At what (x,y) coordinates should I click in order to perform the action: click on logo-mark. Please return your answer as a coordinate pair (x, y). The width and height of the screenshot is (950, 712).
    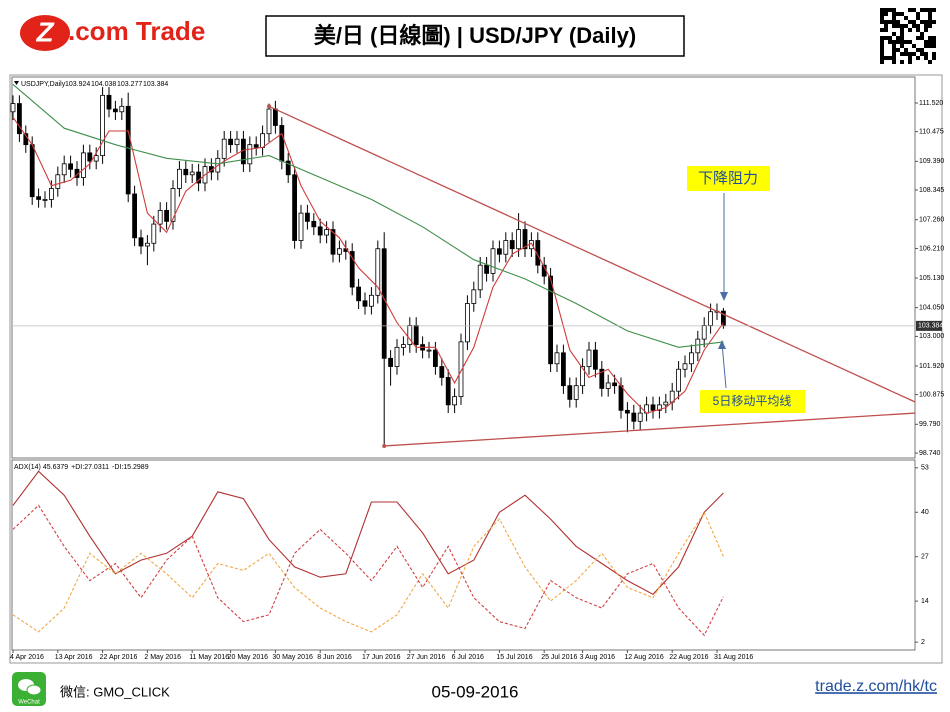
    Looking at the image, I should click on (45, 33).